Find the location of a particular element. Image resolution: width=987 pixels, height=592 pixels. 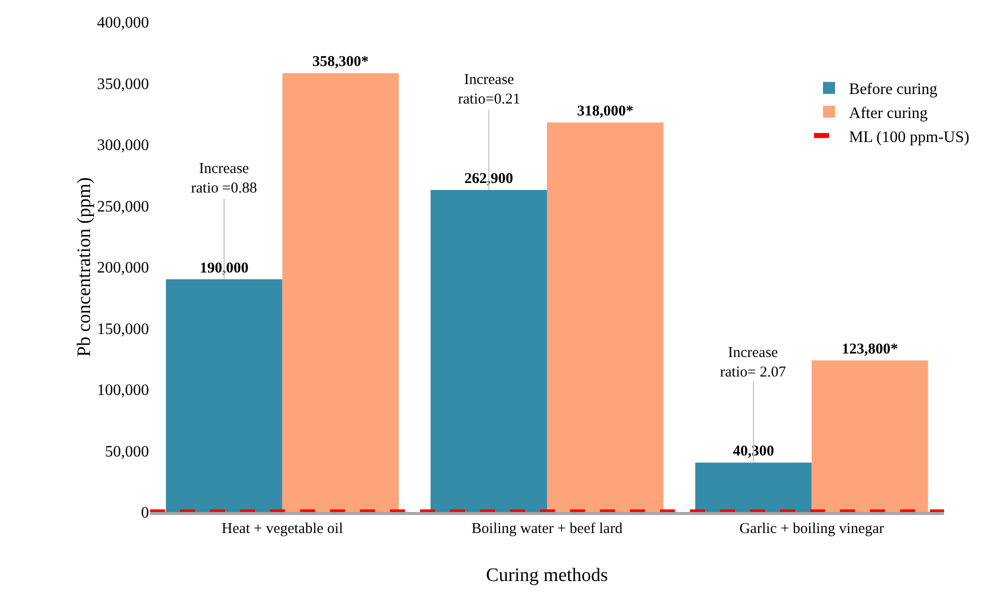

x-tick-label: Heat + vegetable oil is located at coordinates (282, 529).